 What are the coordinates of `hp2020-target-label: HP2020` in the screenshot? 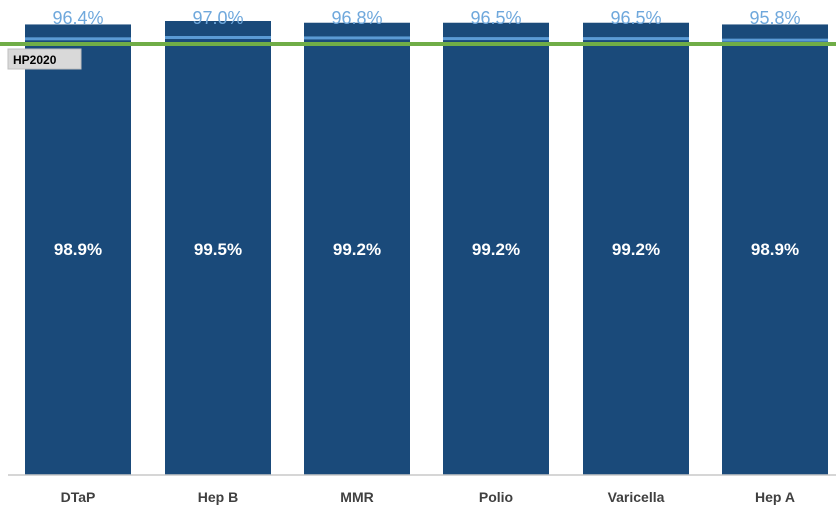 It's located at (44, 59).